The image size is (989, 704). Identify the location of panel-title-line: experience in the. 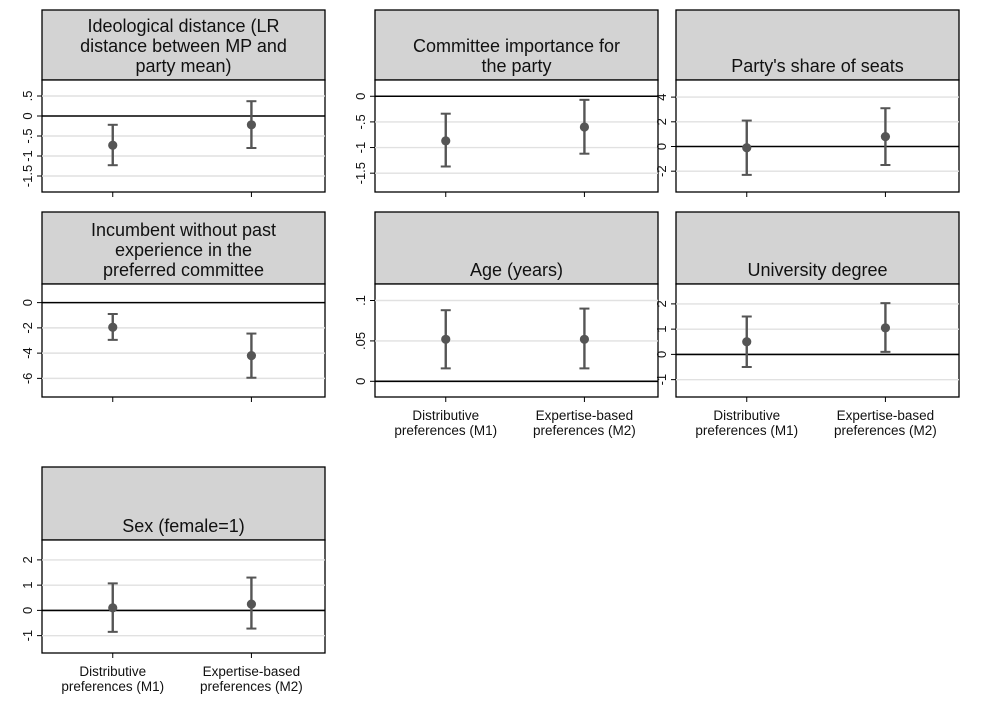
(183, 250).